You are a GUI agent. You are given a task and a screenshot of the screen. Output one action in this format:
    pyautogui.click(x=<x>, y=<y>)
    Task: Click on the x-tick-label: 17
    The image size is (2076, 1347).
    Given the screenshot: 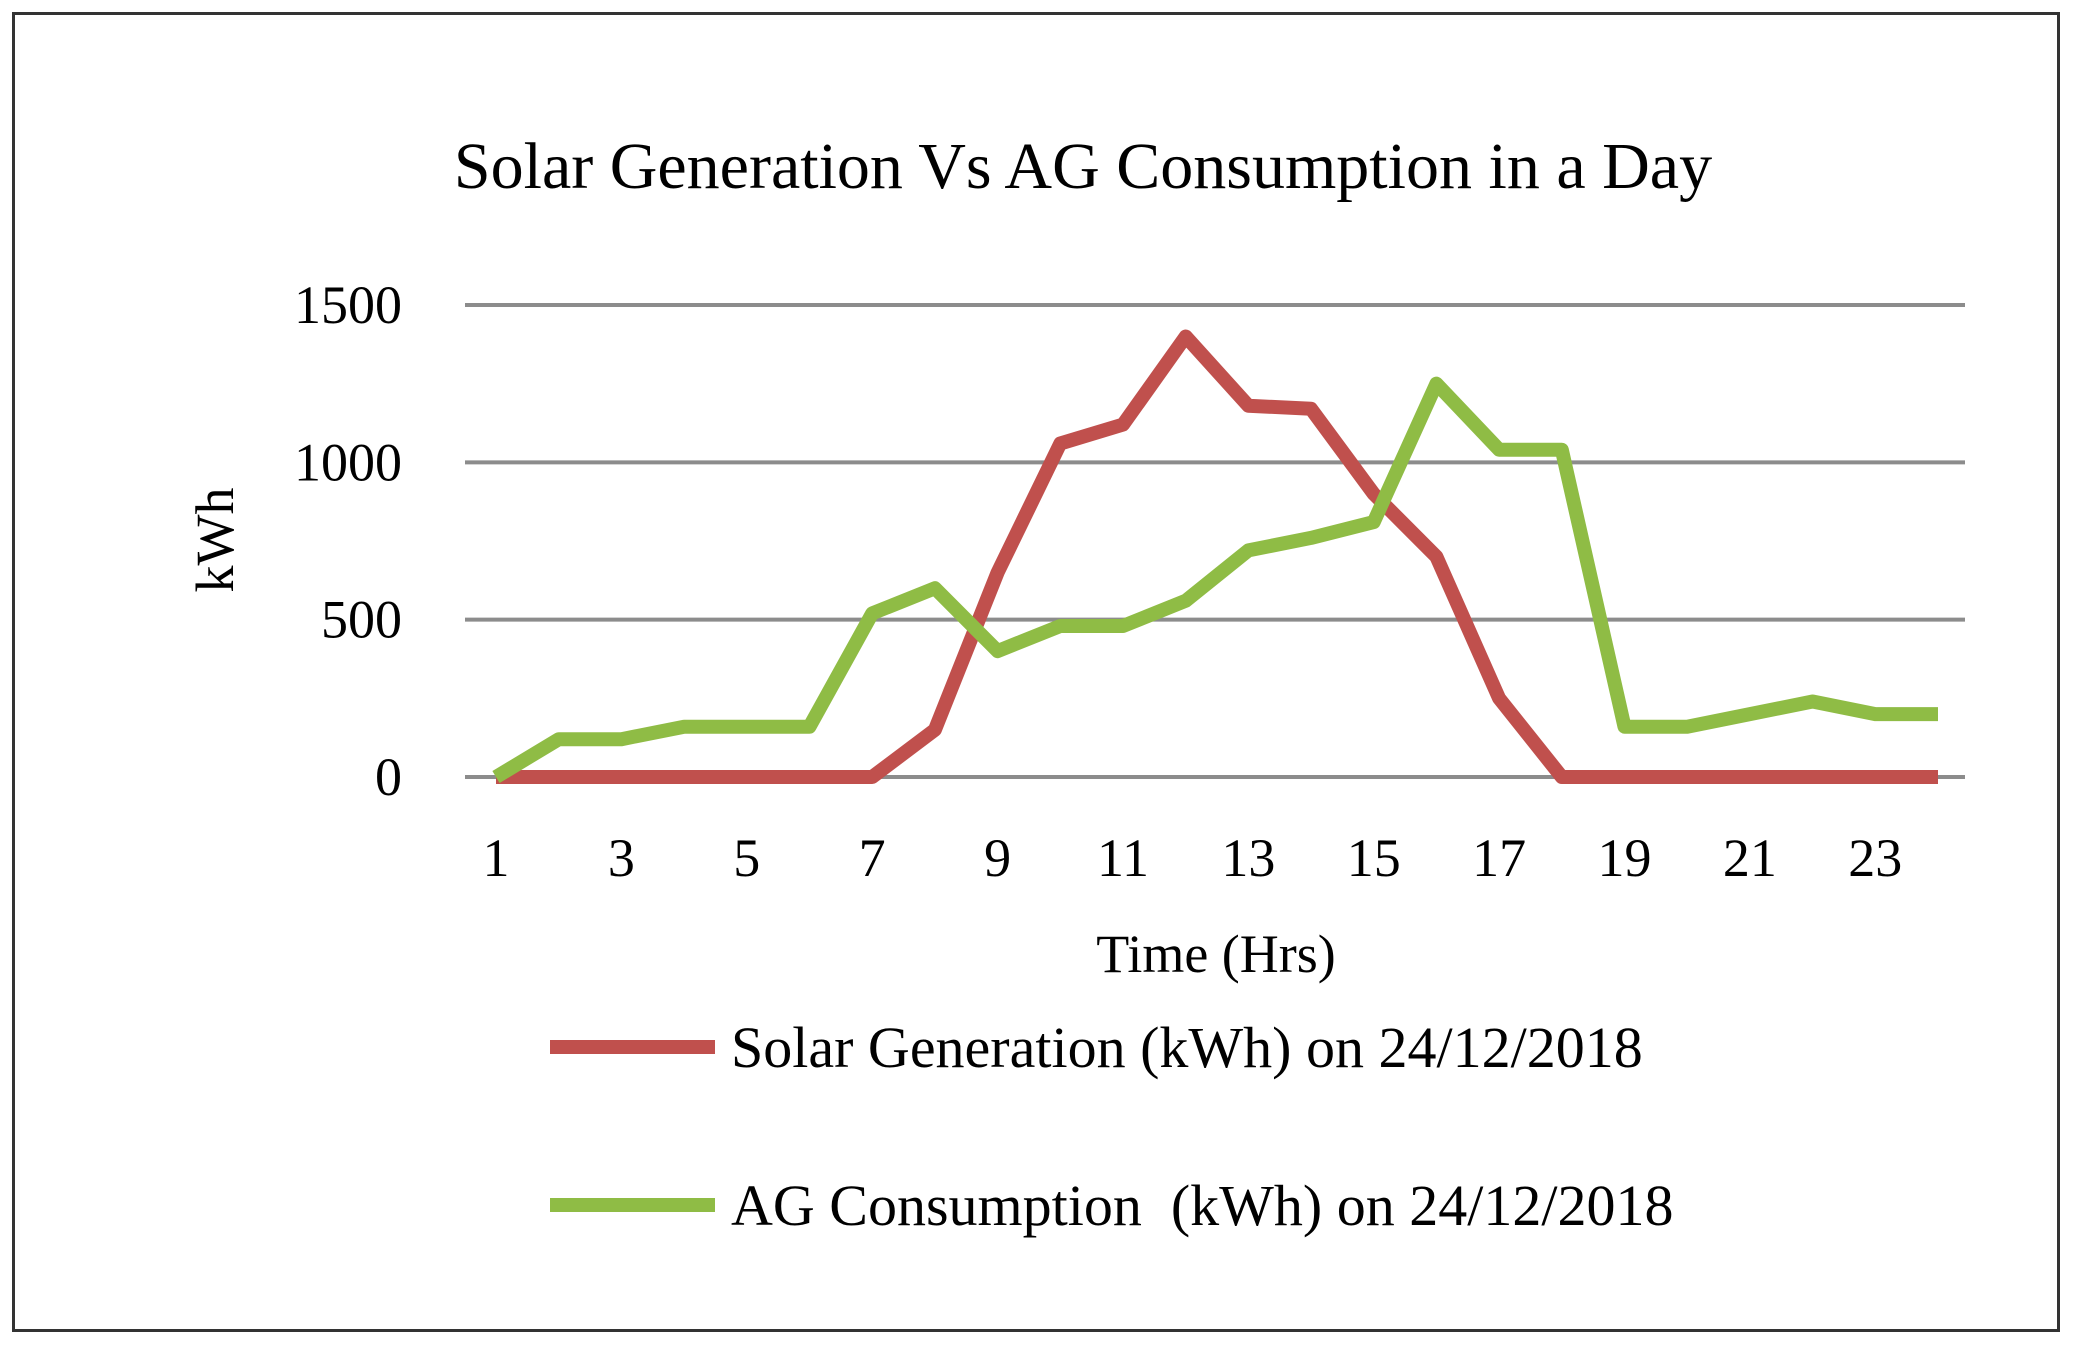 What is the action you would take?
    pyautogui.click(x=1499, y=858)
    